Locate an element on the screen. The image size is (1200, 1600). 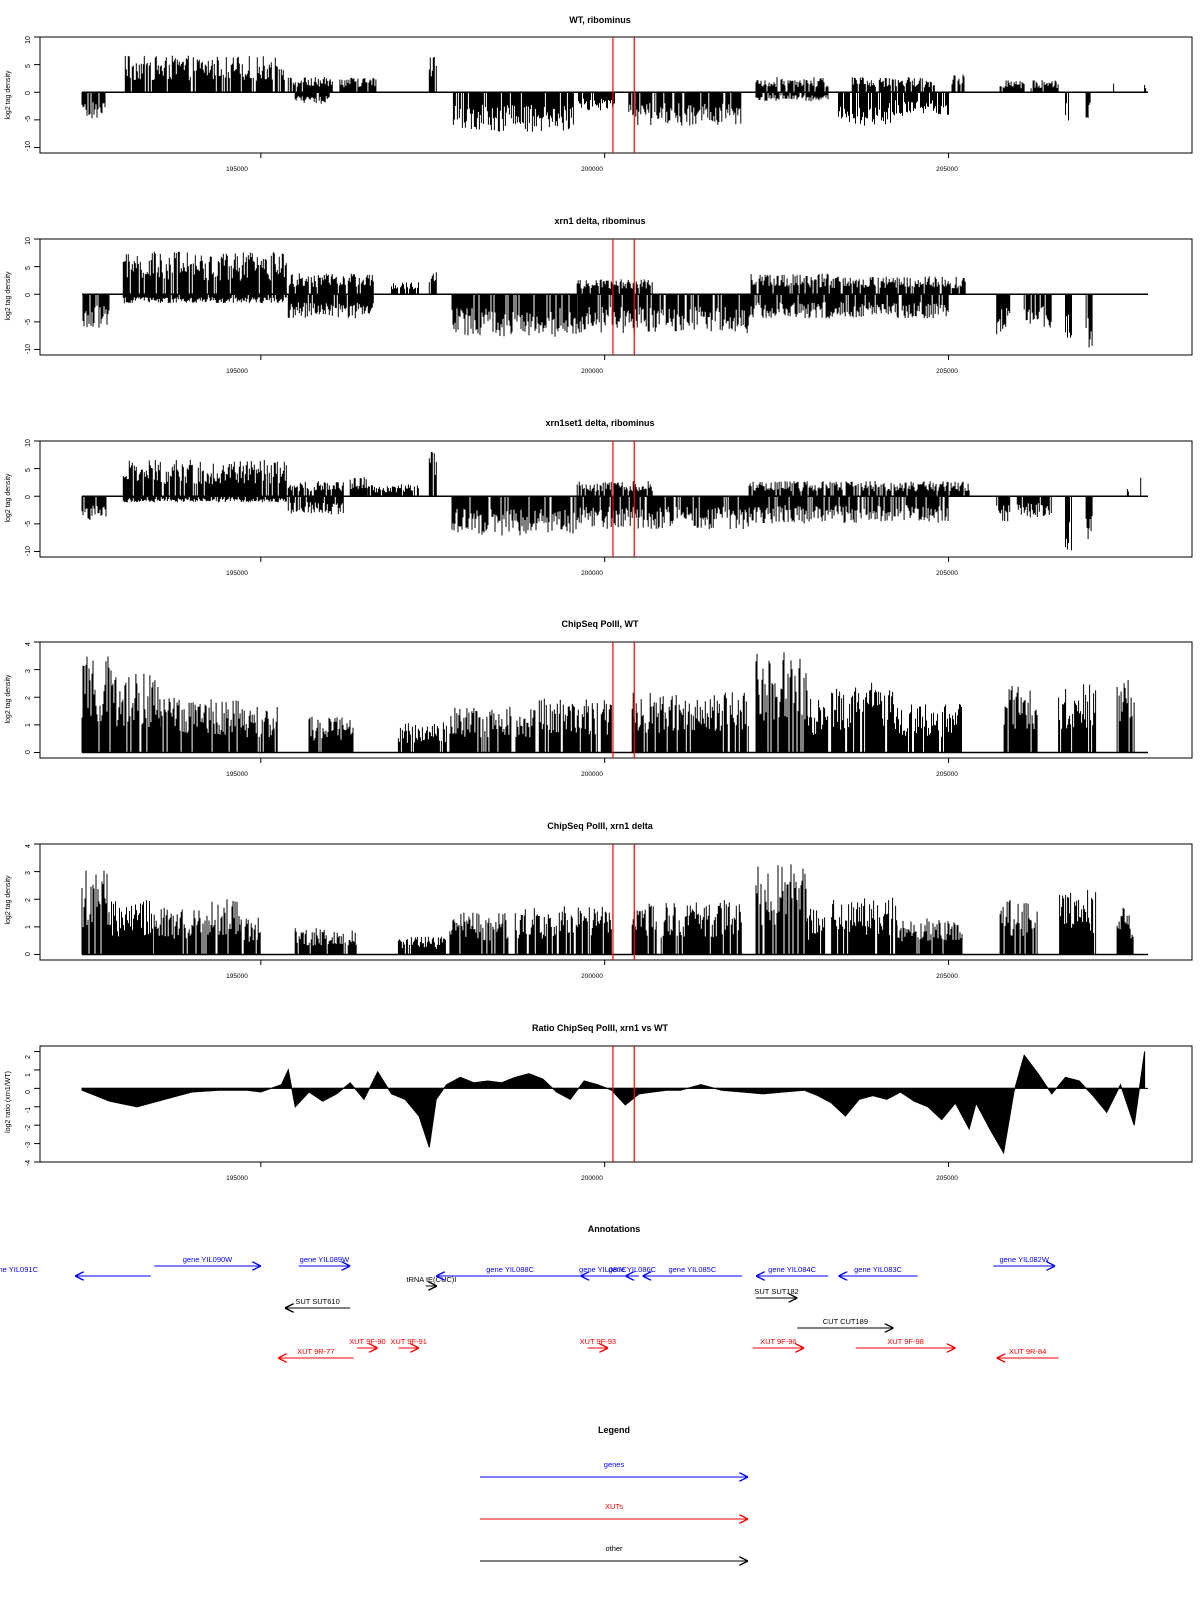
feature-label: gene YIL088C is located at coordinates (510, 1269).